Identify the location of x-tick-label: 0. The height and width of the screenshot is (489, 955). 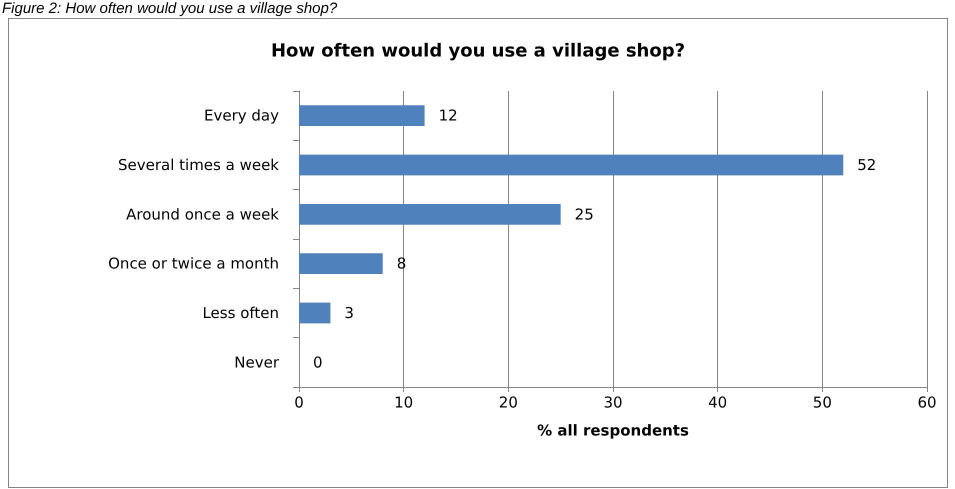
(299, 403).